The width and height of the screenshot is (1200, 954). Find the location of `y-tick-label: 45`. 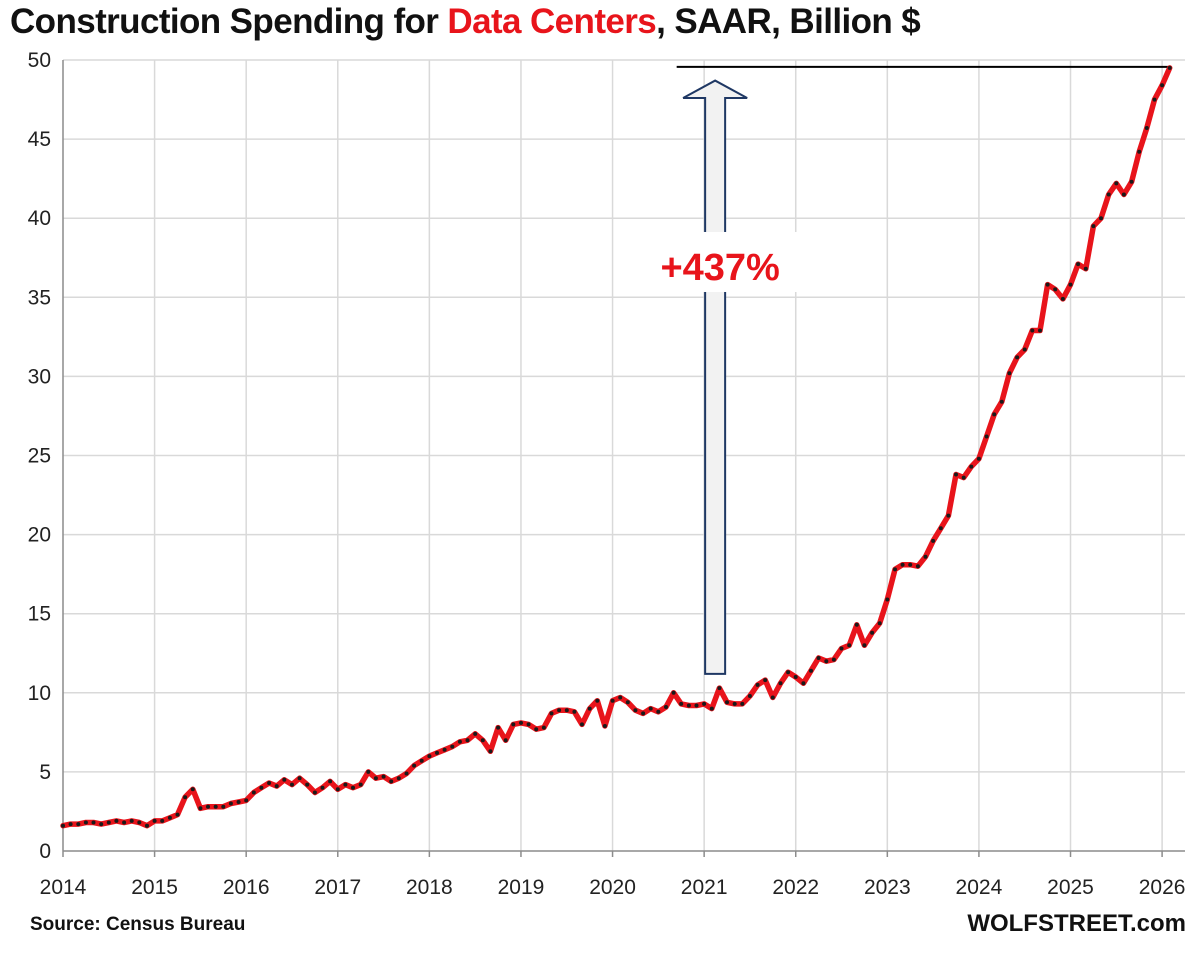

y-tick-label: 45 is located at coordinates (39, 139).